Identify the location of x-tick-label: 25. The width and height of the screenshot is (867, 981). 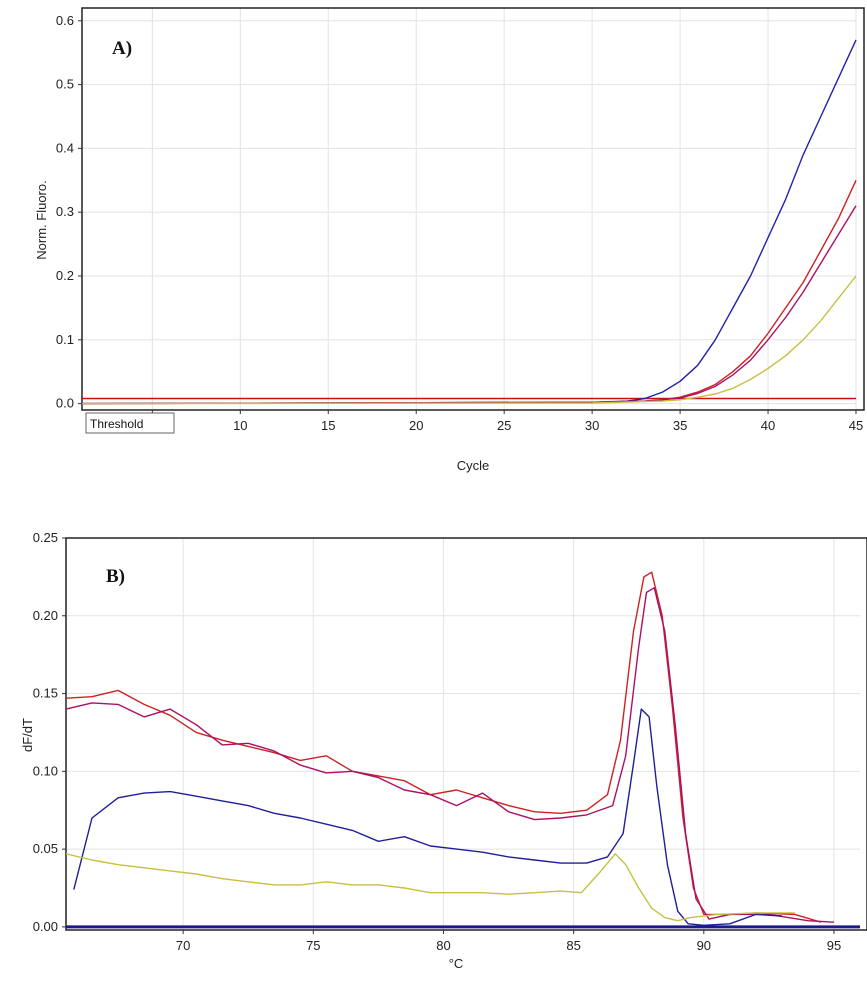
(504, 425).